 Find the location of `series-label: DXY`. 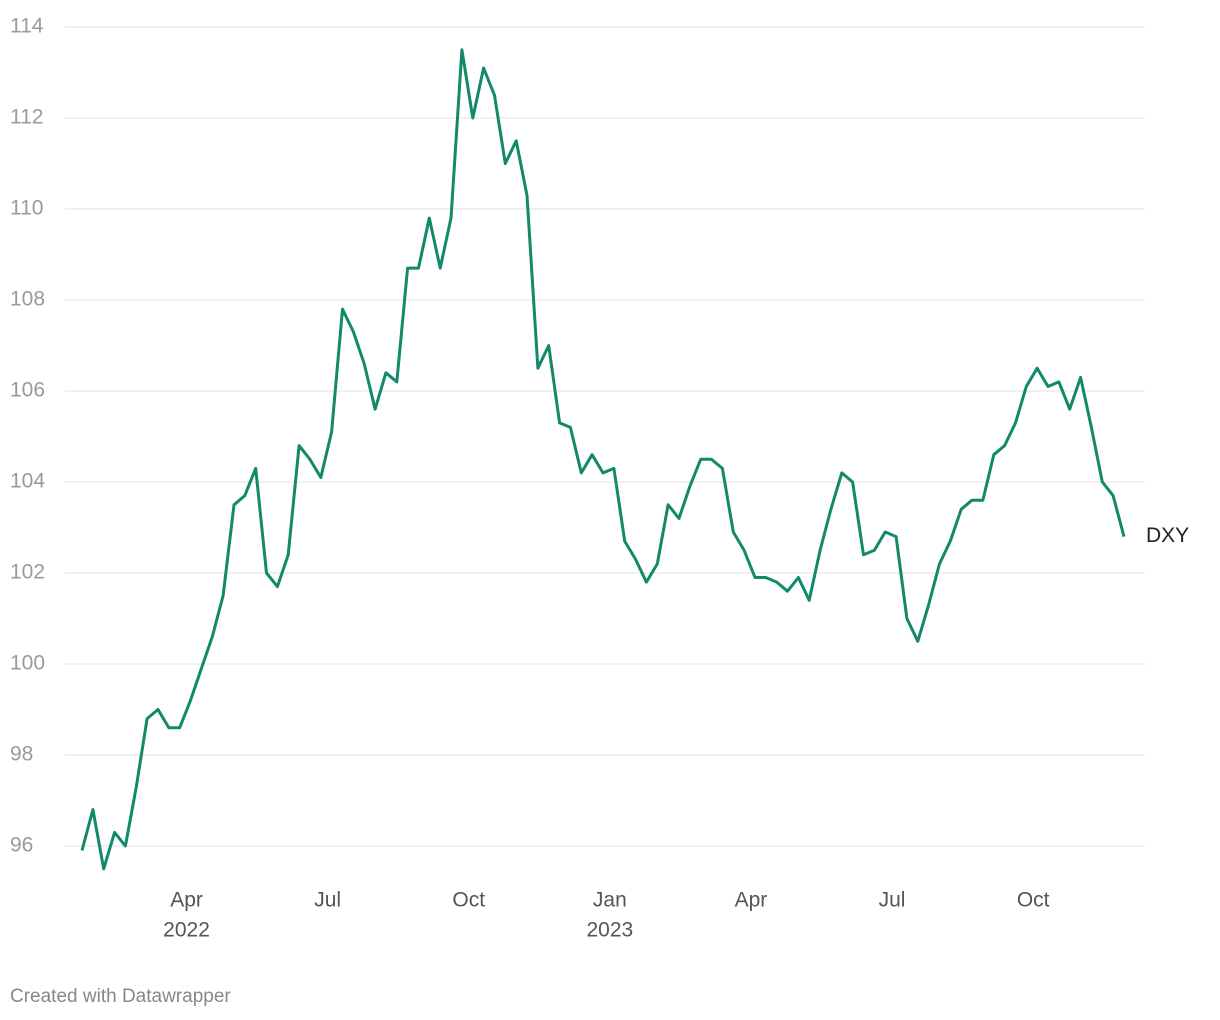

series-label: DXY is located at coordinates (1167, 535).